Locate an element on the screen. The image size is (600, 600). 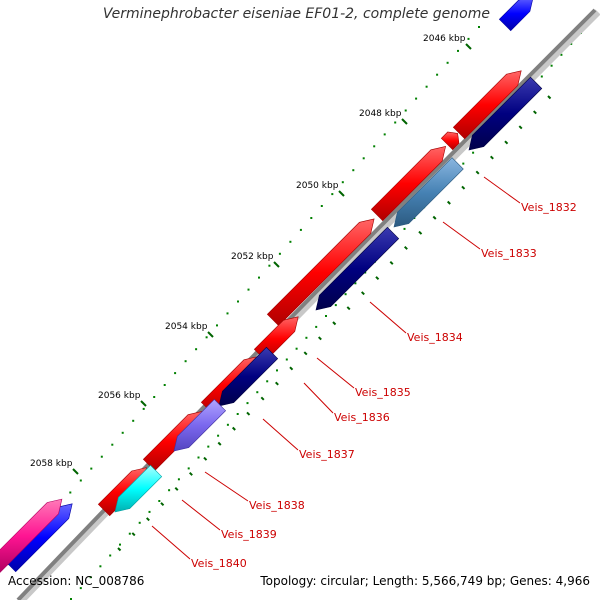
gene-label: Veis_1834 is located at coordinates (435, 337).